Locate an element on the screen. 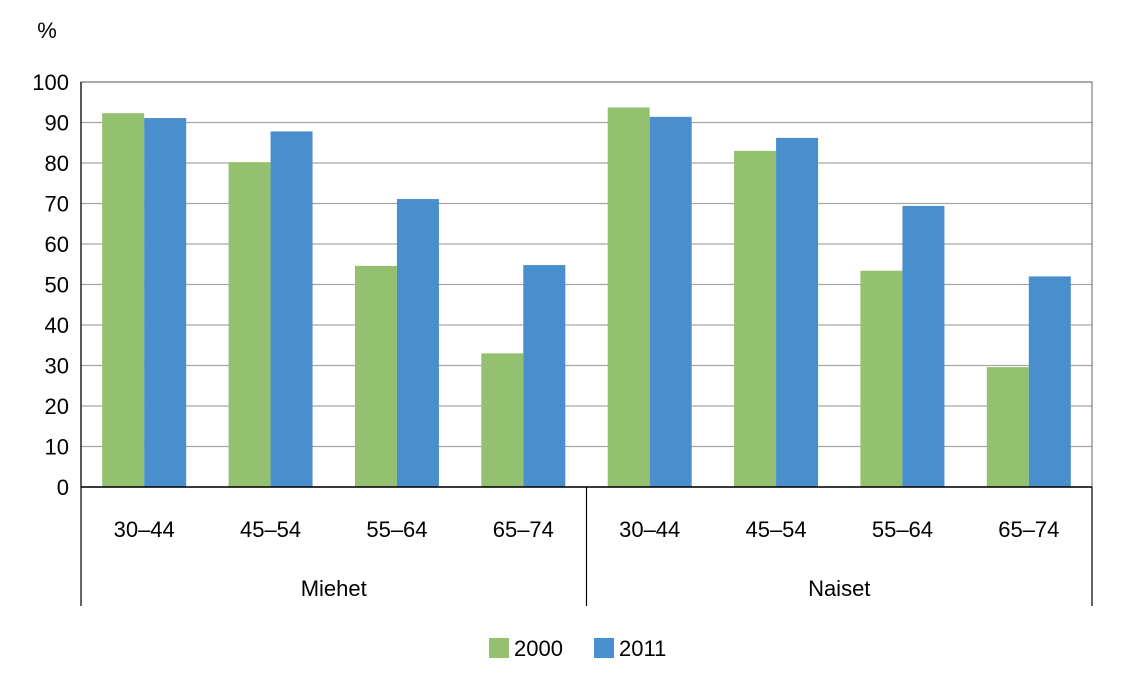 The image size is (1126, 690). y-tick-label: 100 is located at coordinates (50, 82).